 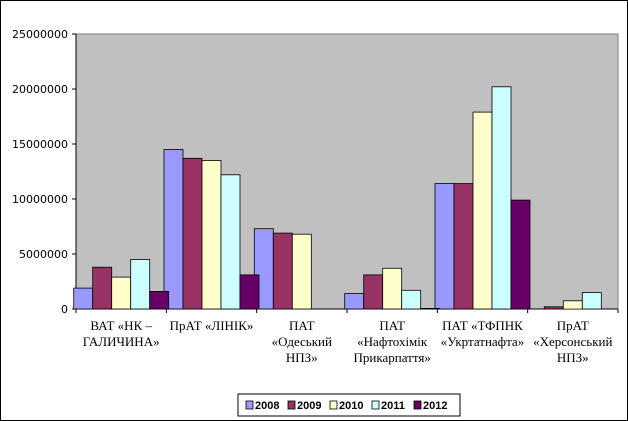 What do you see at coordinates (40, 199) in the screenshot?
I see `y-tick-label: 10000000` at bounding box center [40, 199].